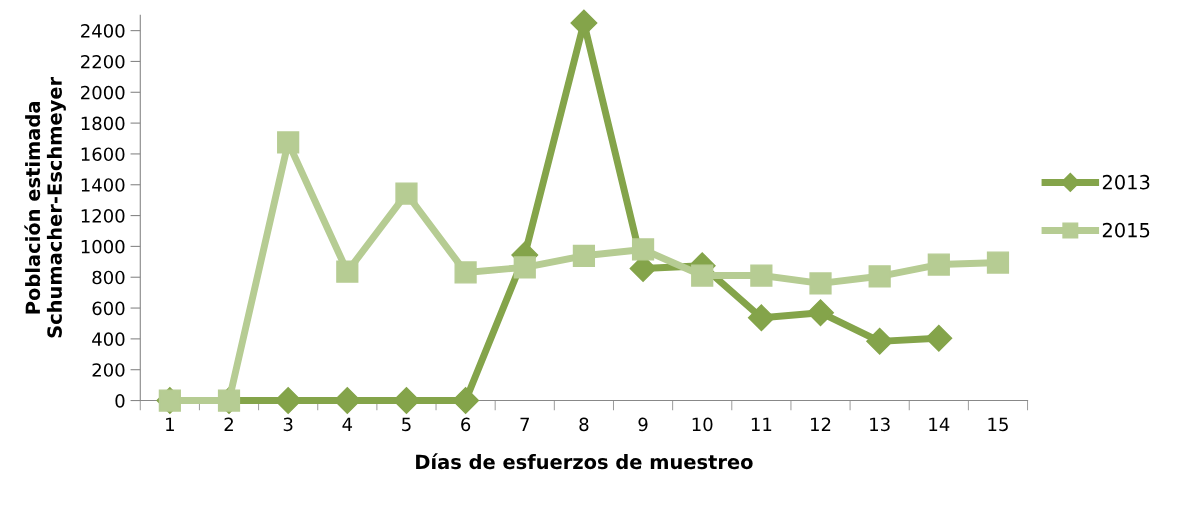 The image size is (1199, 507). What do you see at coordinates (170, 424) in the screenshot?
I see `x-tick-label: 1` at bounding box center [170, 424].